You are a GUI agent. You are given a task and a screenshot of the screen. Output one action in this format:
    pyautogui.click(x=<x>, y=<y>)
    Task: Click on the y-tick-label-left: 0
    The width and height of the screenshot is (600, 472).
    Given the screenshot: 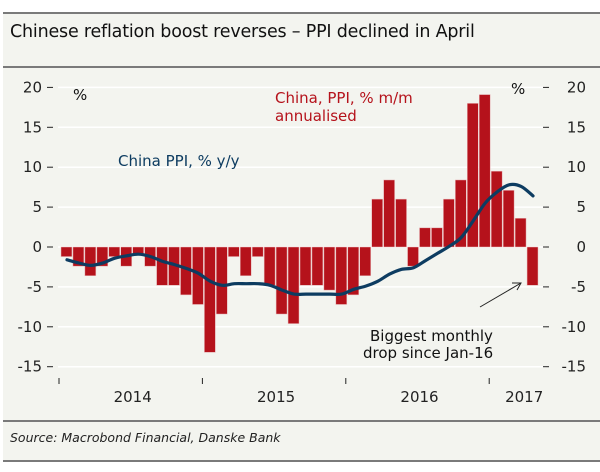 What is the action you would take?
    pyautogui.click(x=37, y=247)
    